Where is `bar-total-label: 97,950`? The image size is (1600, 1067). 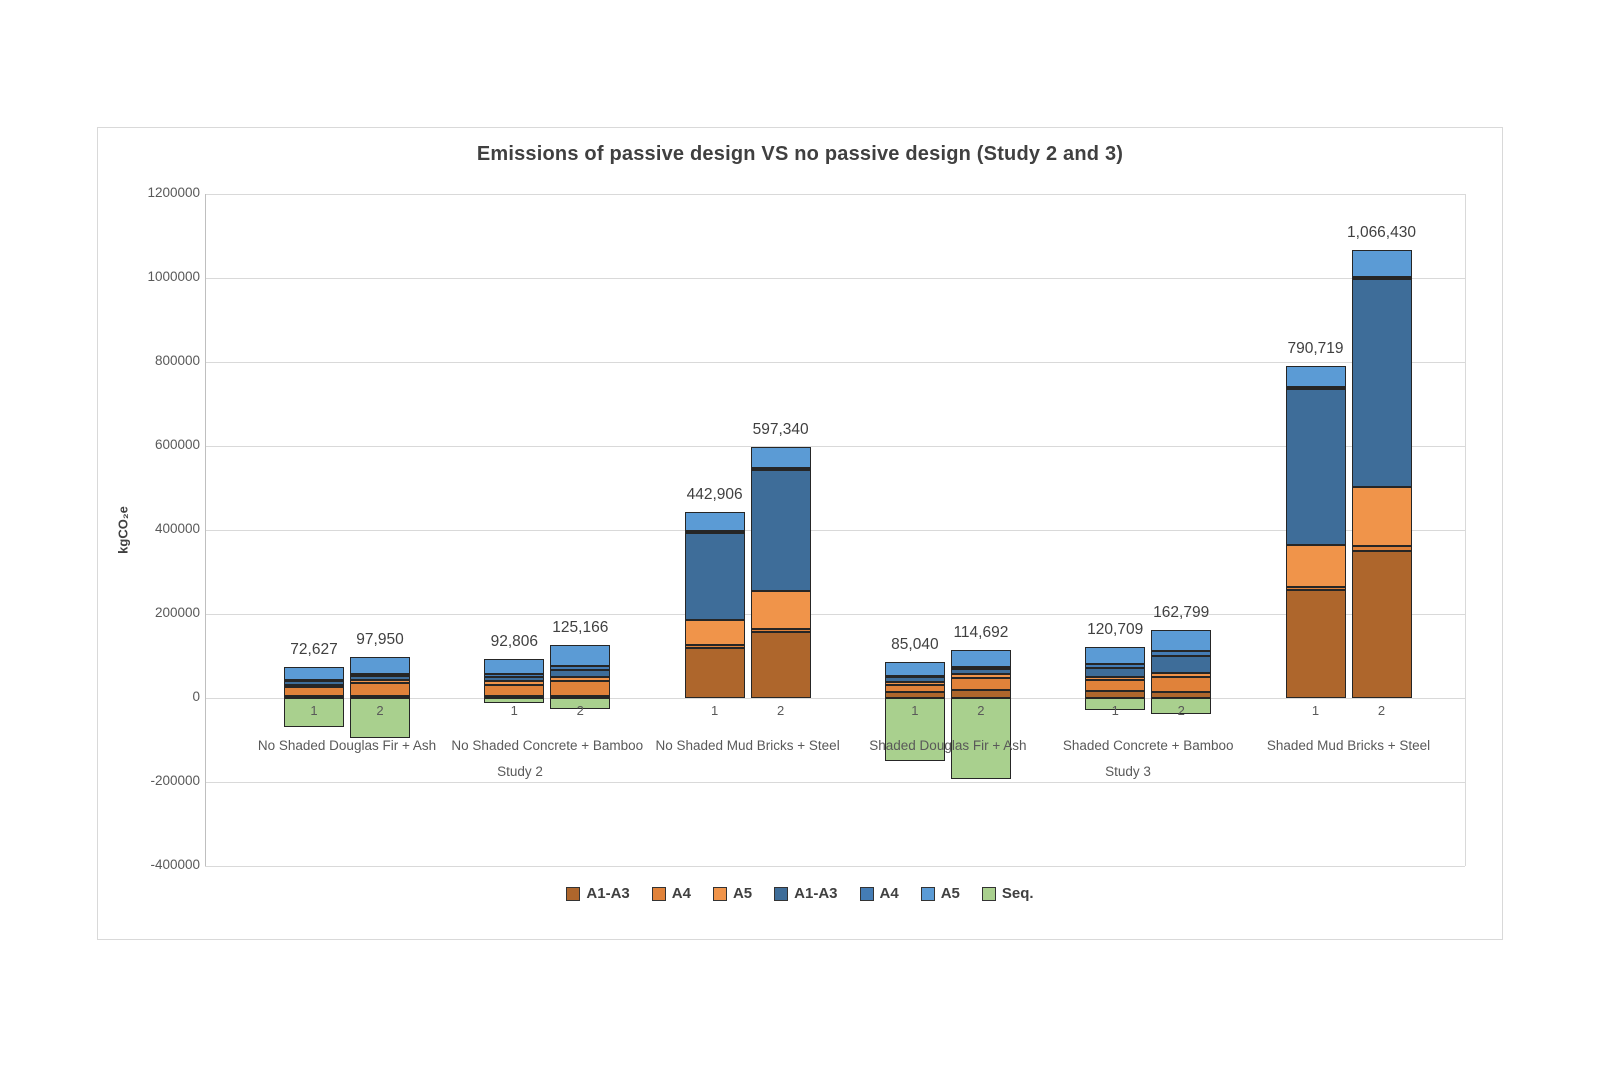 bar-total-label: 97,950 is located at coordinates (380, 639).